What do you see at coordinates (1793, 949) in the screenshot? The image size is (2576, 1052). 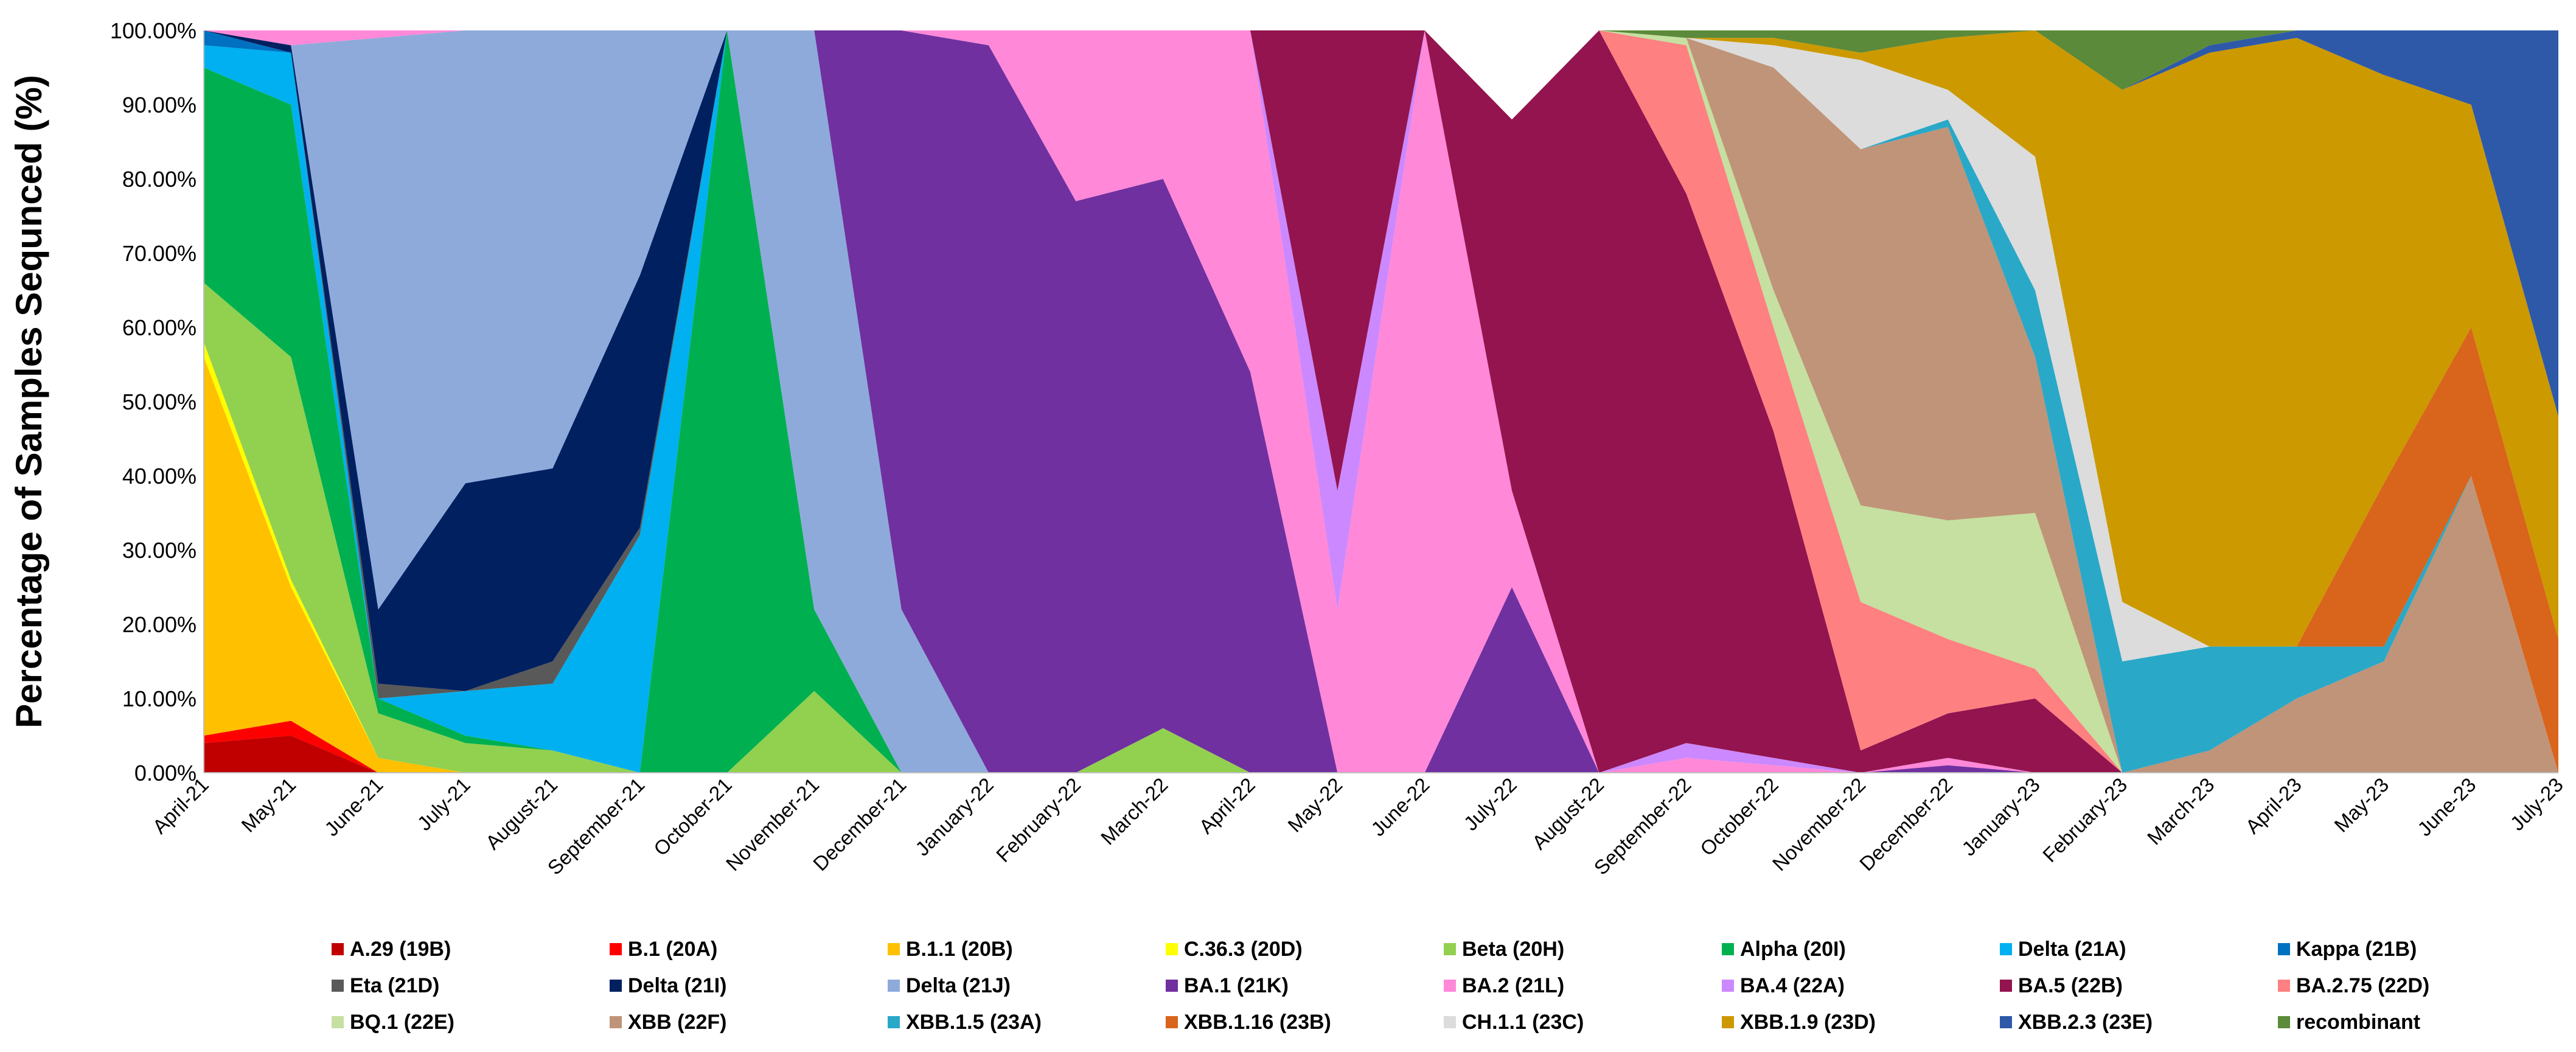 I see `legend-label: Alpha (20I)` at bounding box center [1793, 949].